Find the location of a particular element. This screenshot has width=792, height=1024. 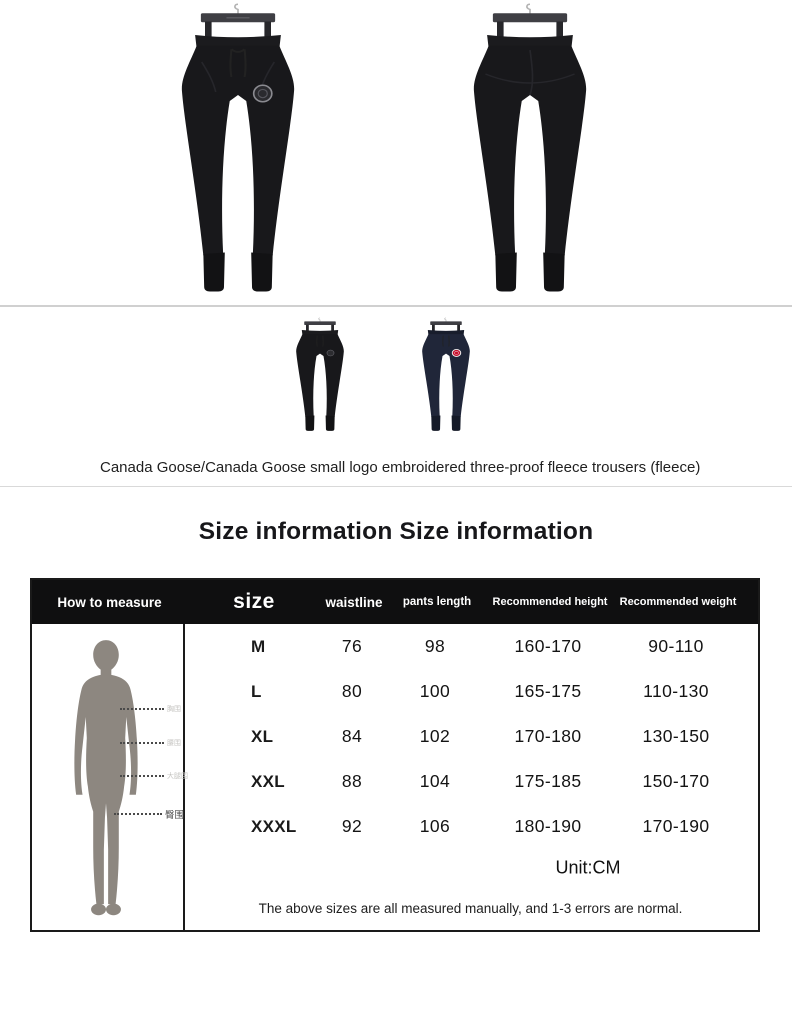

height-cell: 165-175 is located at coordinates (548, 691).